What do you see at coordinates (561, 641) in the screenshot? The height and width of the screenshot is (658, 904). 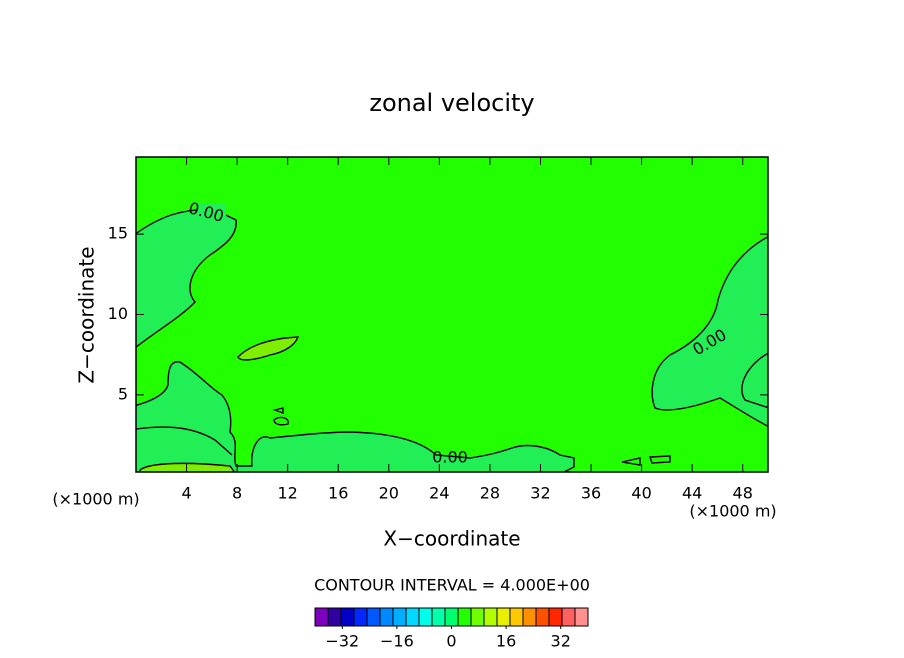 I see `colorbar-tick-label: 32` at bounding box center [561, 641].